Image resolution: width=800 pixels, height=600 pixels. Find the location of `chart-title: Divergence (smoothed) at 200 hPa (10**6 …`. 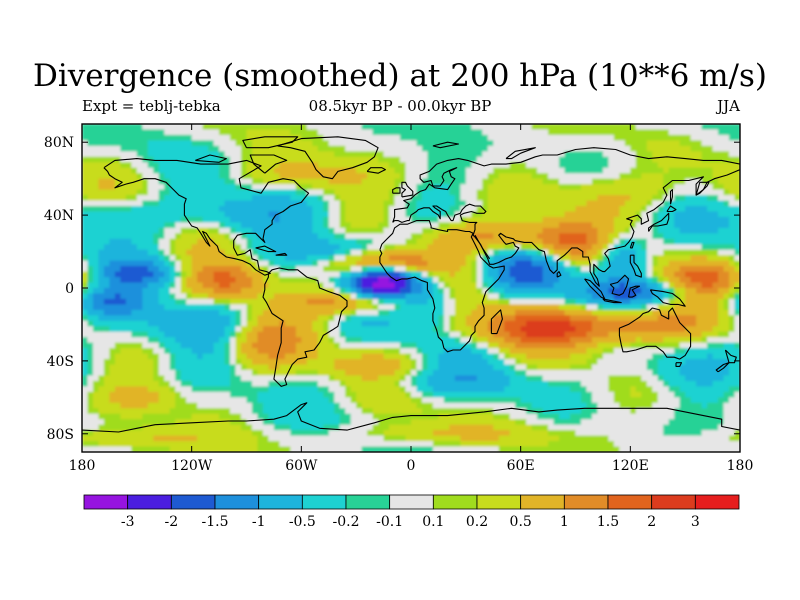

chart-title: Divergence (smoothed) at 200 hPa (10**6 … is located at coordinates (400, 76).